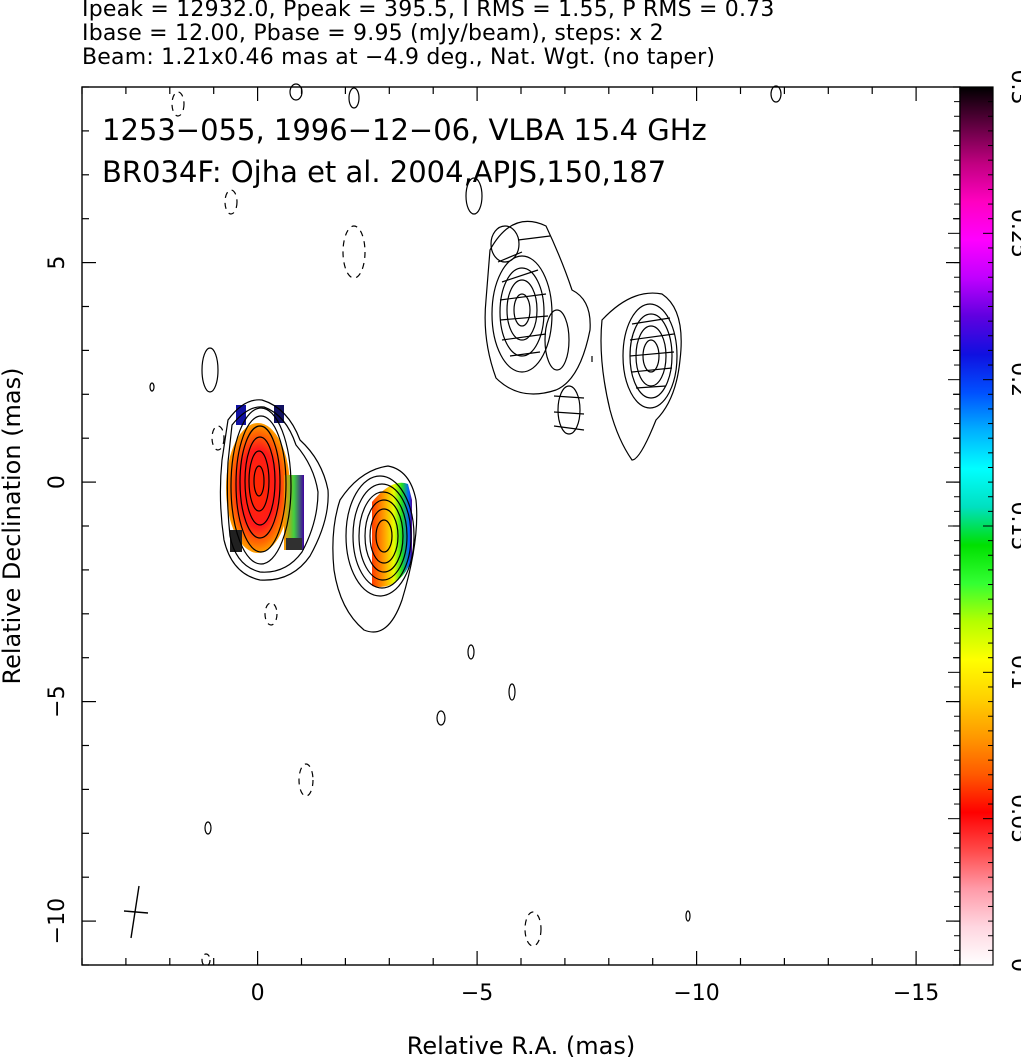  Describe the element at coordinates (521, 1046) in the screenshot. I see `x-axis-title: Relative R.A. (mas)` at that location.